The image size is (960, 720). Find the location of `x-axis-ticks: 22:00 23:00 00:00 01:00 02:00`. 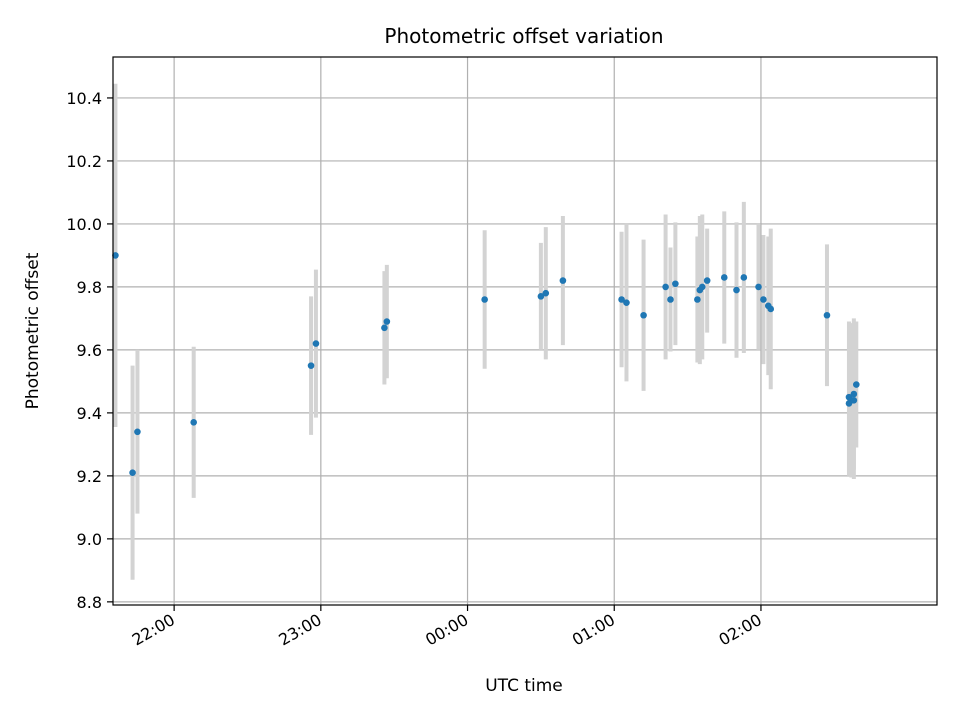

x-axis-ticks: 22:00 23:00 00:00 01:00 02:00 is located at coordinates (447, 627).